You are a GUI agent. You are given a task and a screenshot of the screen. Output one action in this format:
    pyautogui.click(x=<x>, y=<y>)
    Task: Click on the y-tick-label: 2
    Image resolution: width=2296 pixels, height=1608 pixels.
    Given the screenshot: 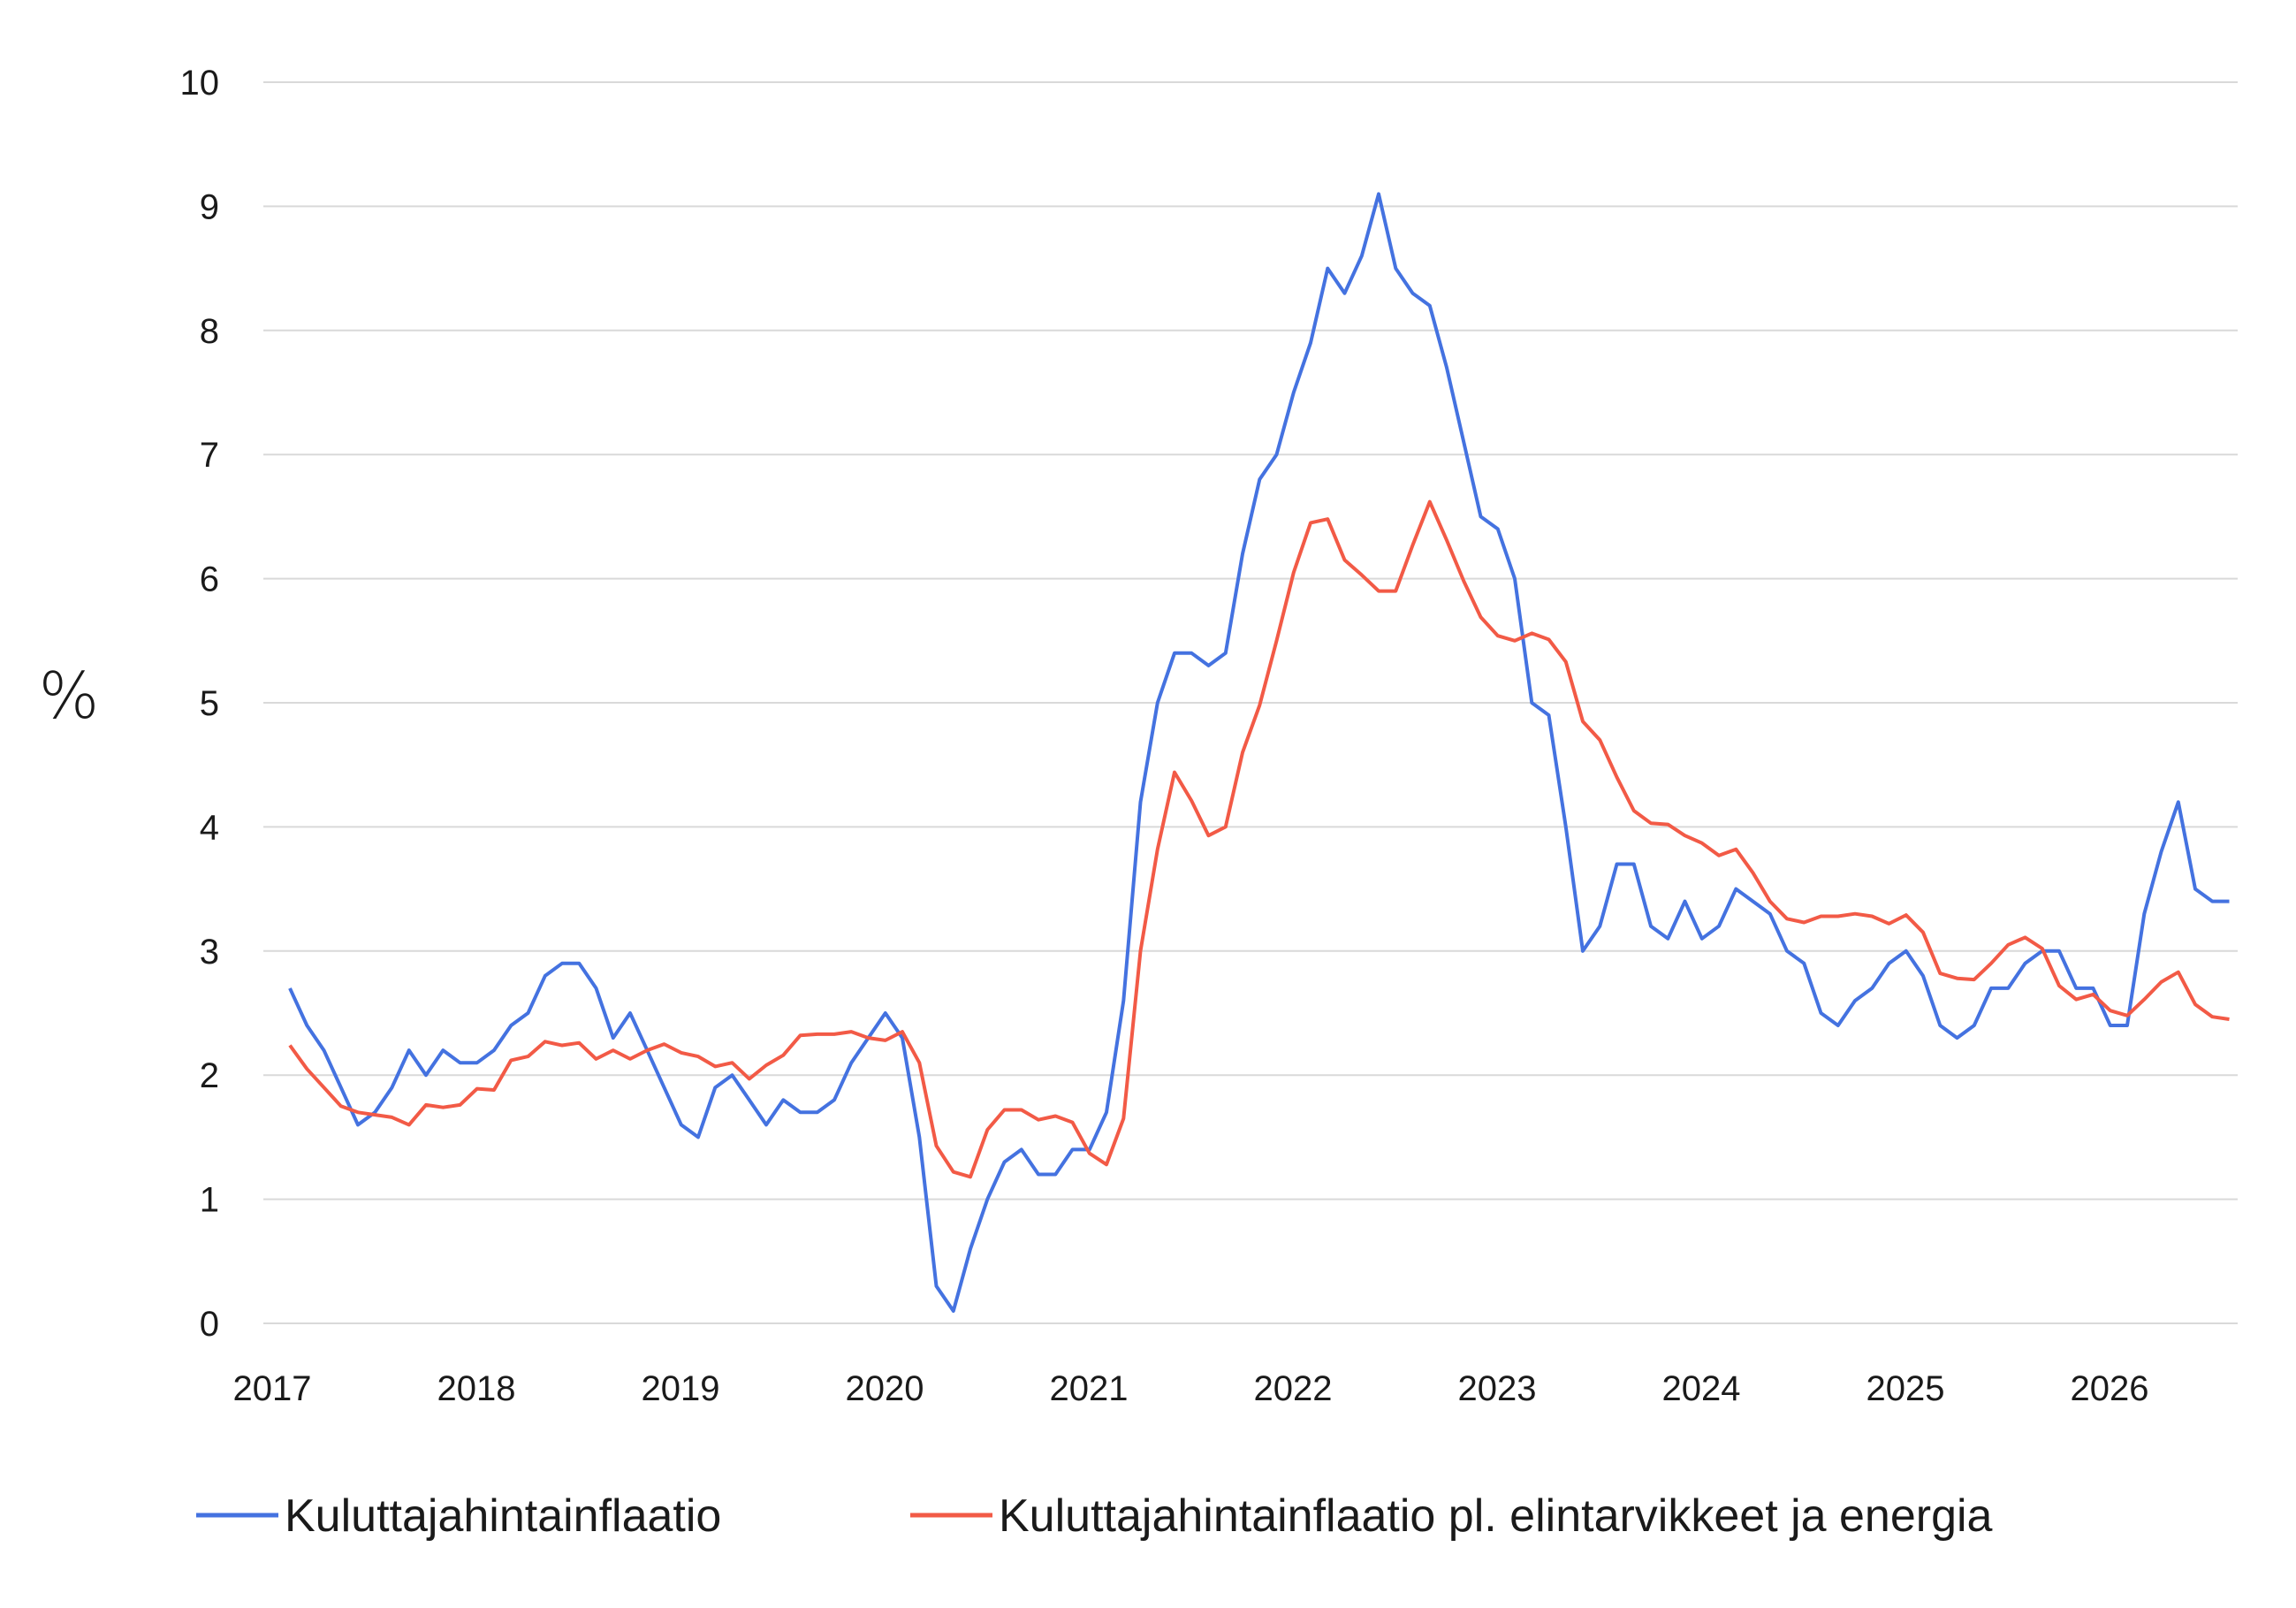 What is the action you would take?
    pyautogui.click(x=210, y=1075)
    